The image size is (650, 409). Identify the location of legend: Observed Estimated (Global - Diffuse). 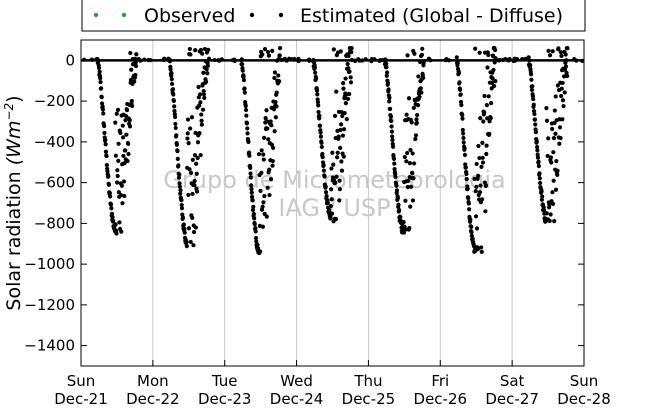
(333, 16).